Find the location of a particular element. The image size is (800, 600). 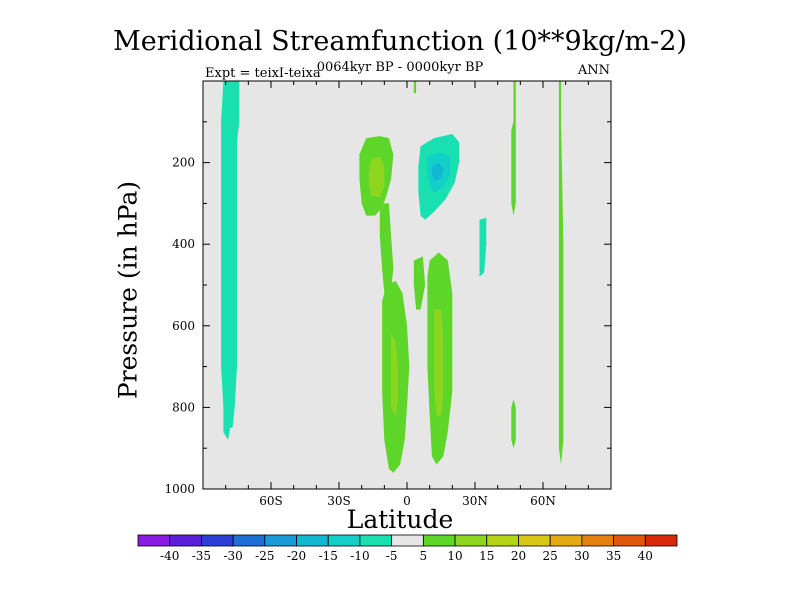

colorbar-label: 35 is located at coordinates (613, 556).